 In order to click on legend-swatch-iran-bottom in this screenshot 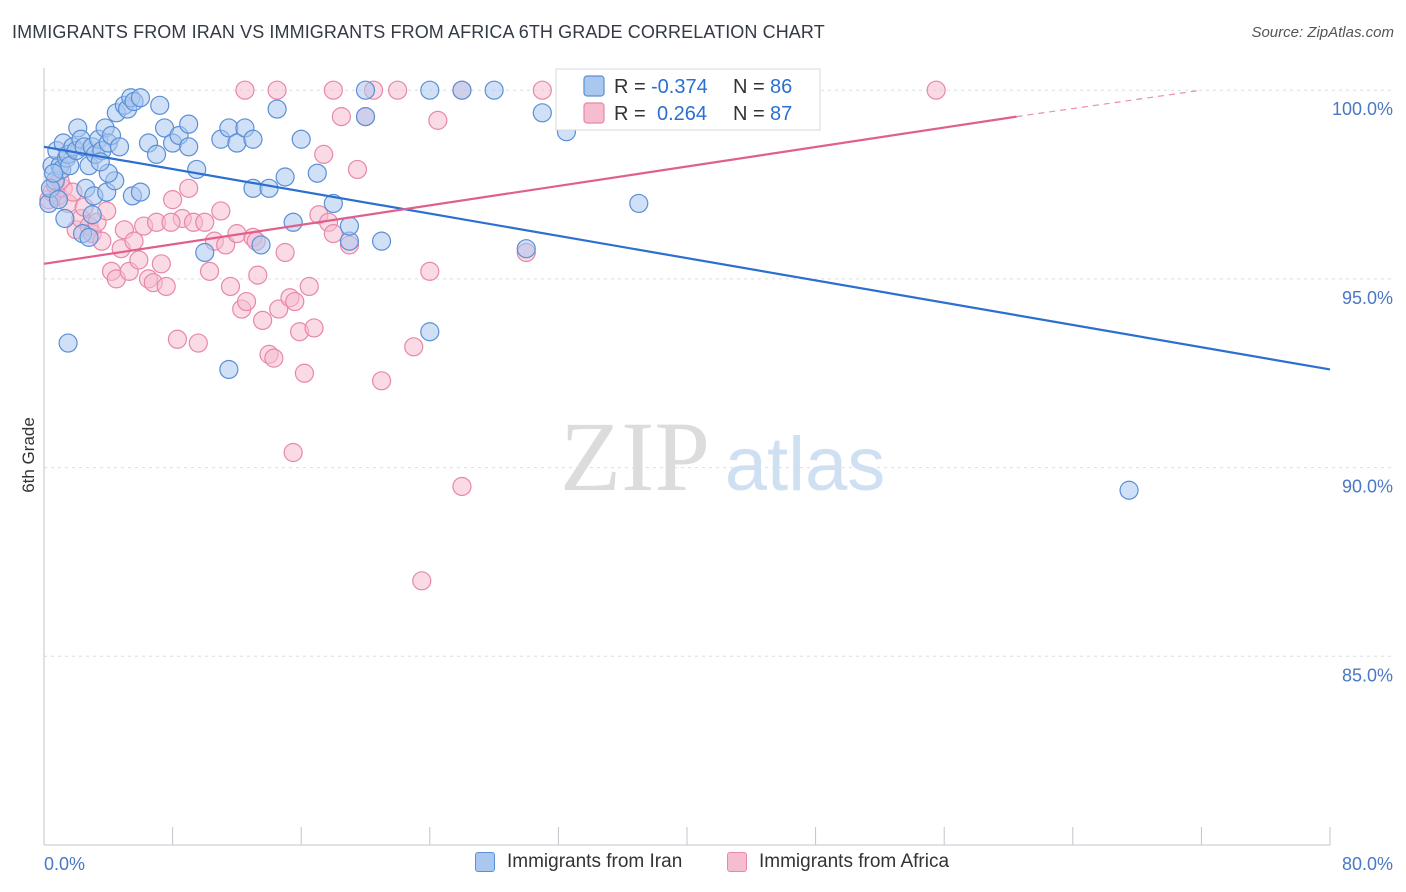, I will do `click(485, 862)`.